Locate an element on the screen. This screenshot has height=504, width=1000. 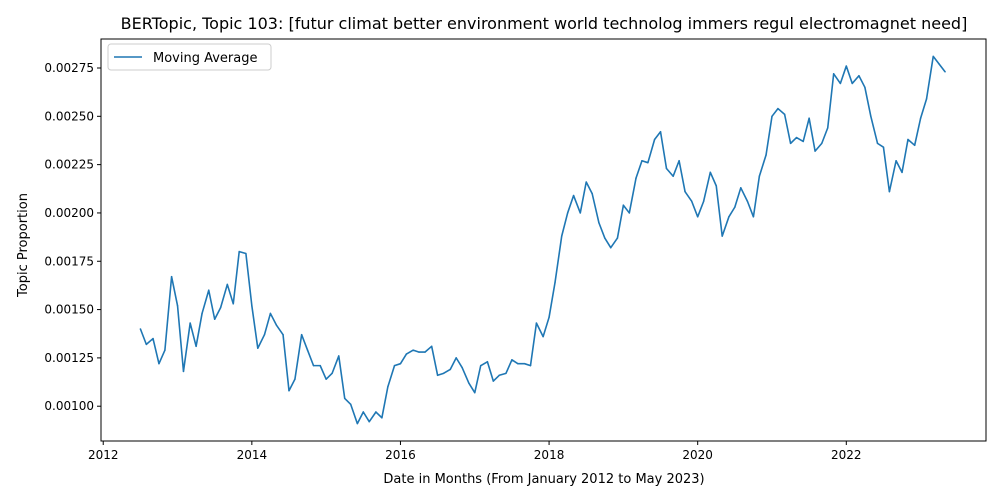
x-tick-label: 2014 is located at coordinates (252, 455).